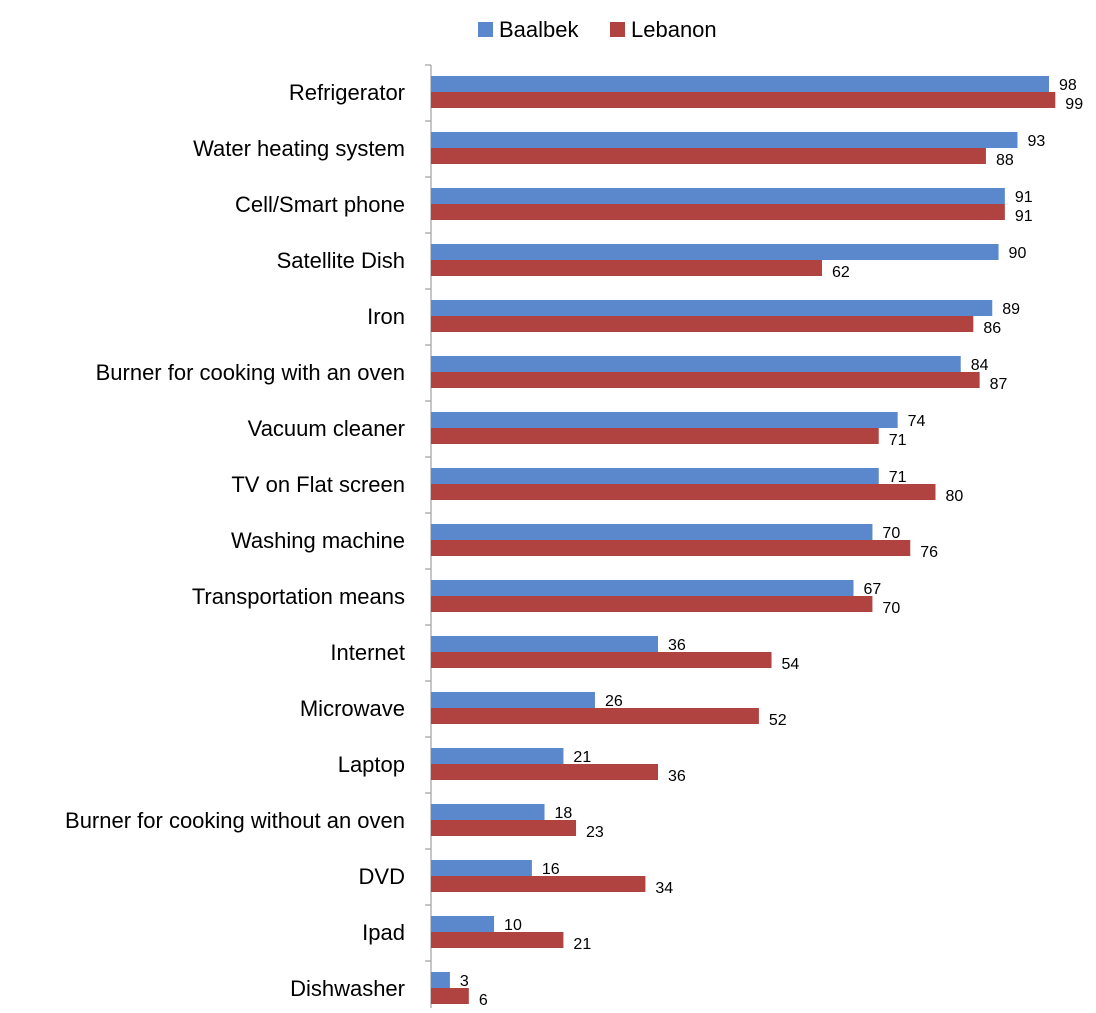 The height and width of the screenshot is (1013, 1096). I want to click on category-label-washing-machine: Washing machine, so click(318, 540).